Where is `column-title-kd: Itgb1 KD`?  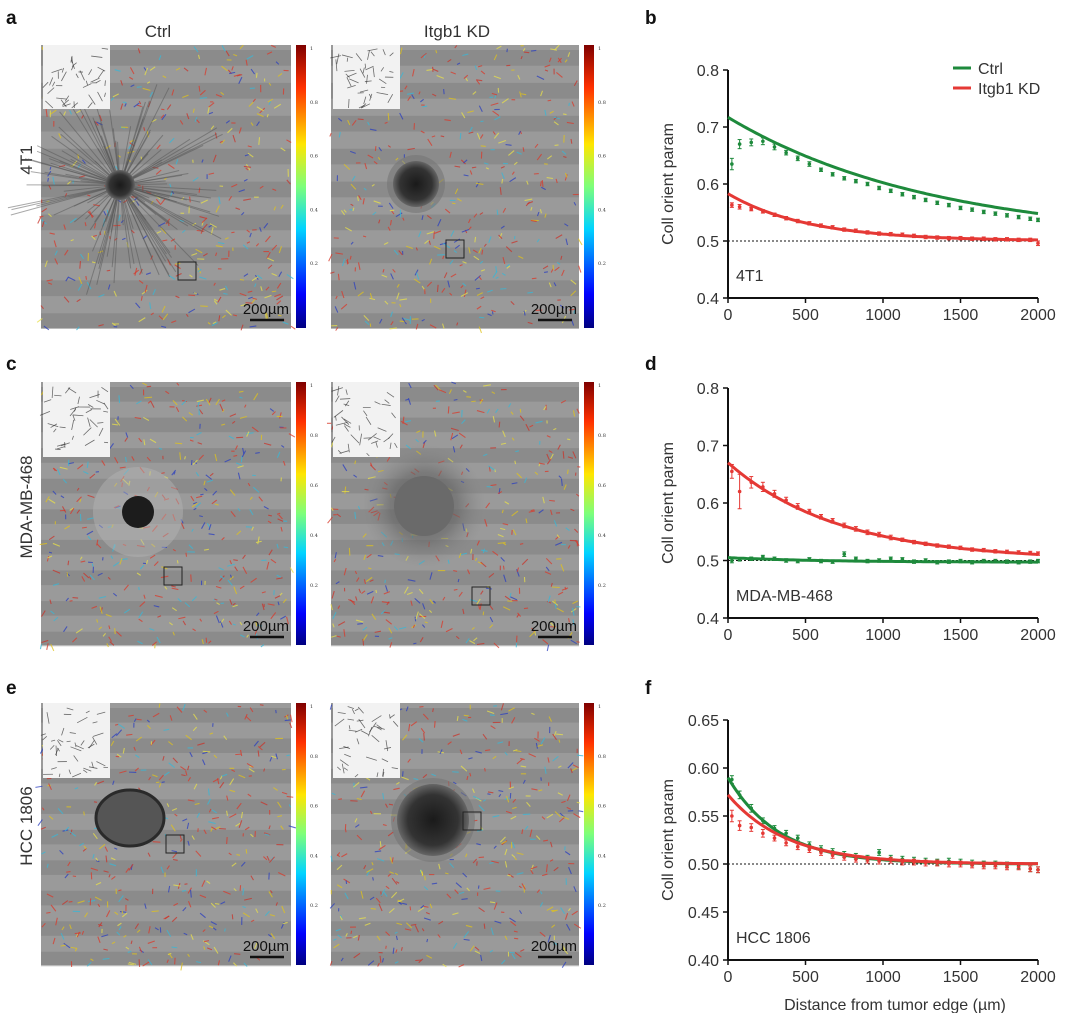 column-title-kd: Itgb1 KD is located at coordinates (457, 31).